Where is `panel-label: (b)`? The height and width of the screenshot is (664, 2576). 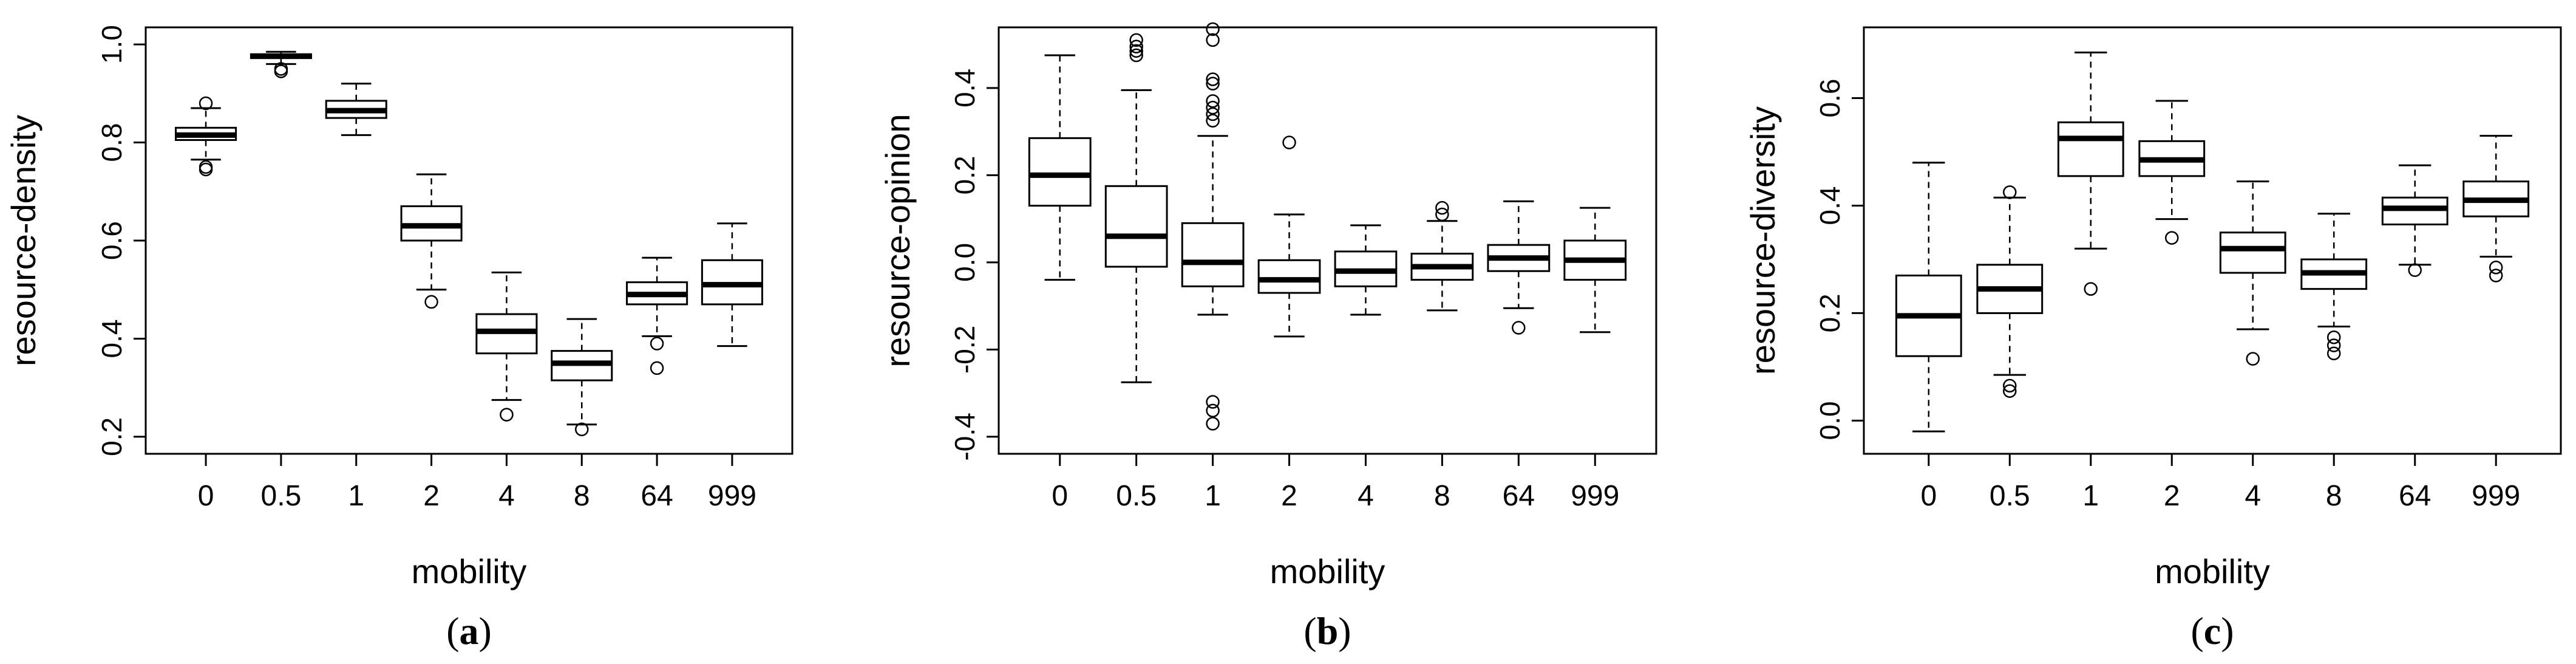 panel-label: (b) is located at coordinates (1327, 631).